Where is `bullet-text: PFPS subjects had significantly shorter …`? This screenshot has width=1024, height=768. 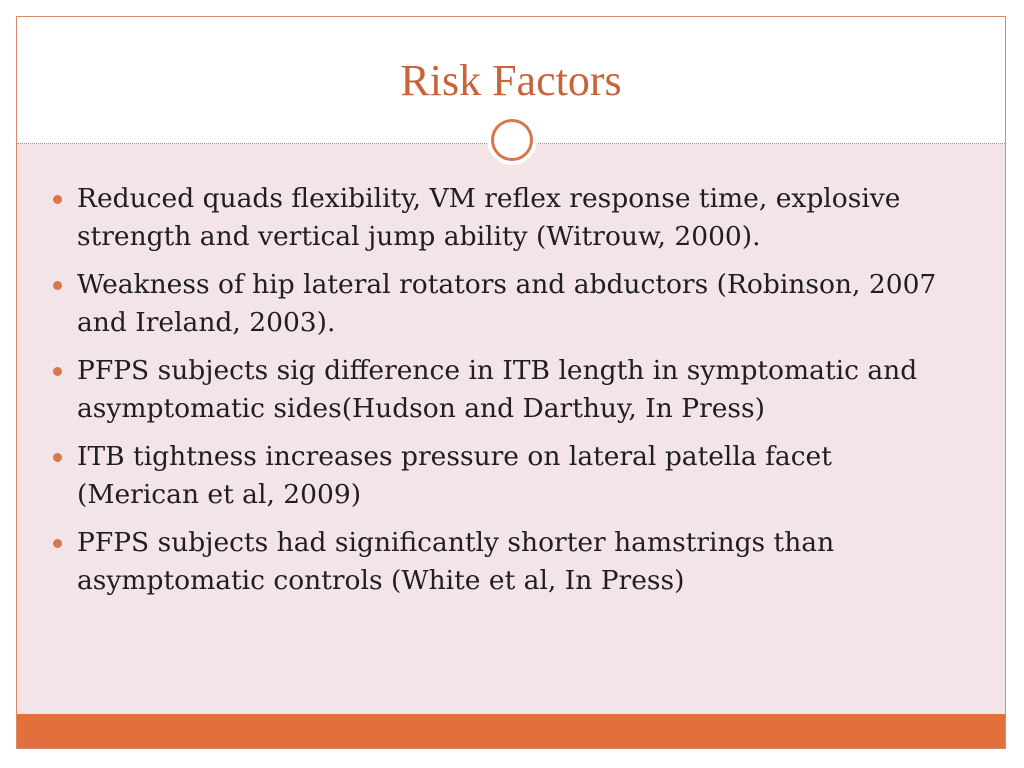
bullet-text: PFPS subjects had significantly shorter … is located at coordinates (456, 561).